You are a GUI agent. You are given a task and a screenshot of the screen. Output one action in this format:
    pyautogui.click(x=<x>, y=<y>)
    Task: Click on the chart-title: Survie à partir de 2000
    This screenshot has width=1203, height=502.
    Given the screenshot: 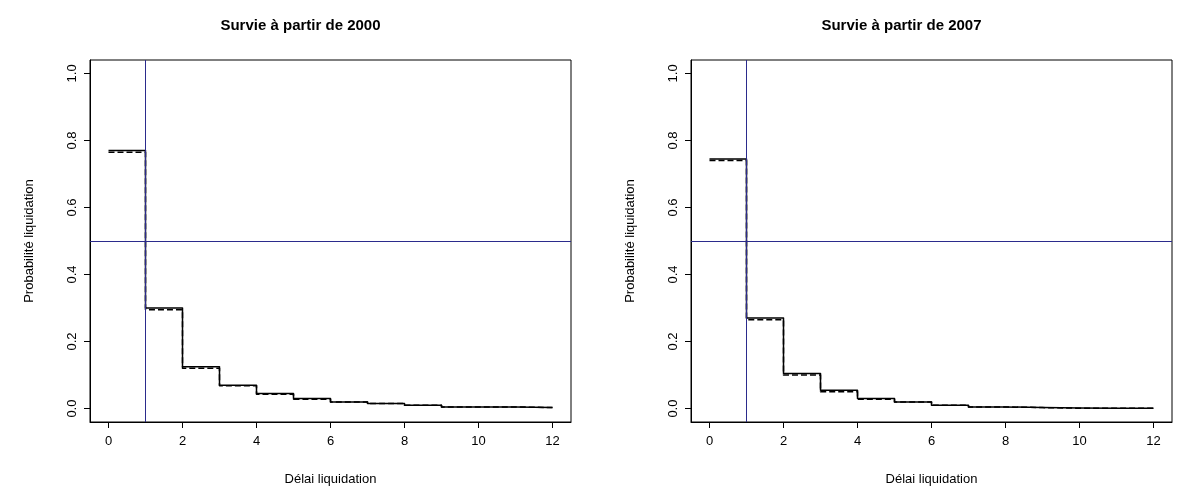 What is the action you would take?
    pyautogui.click(x=300, y=24)
    